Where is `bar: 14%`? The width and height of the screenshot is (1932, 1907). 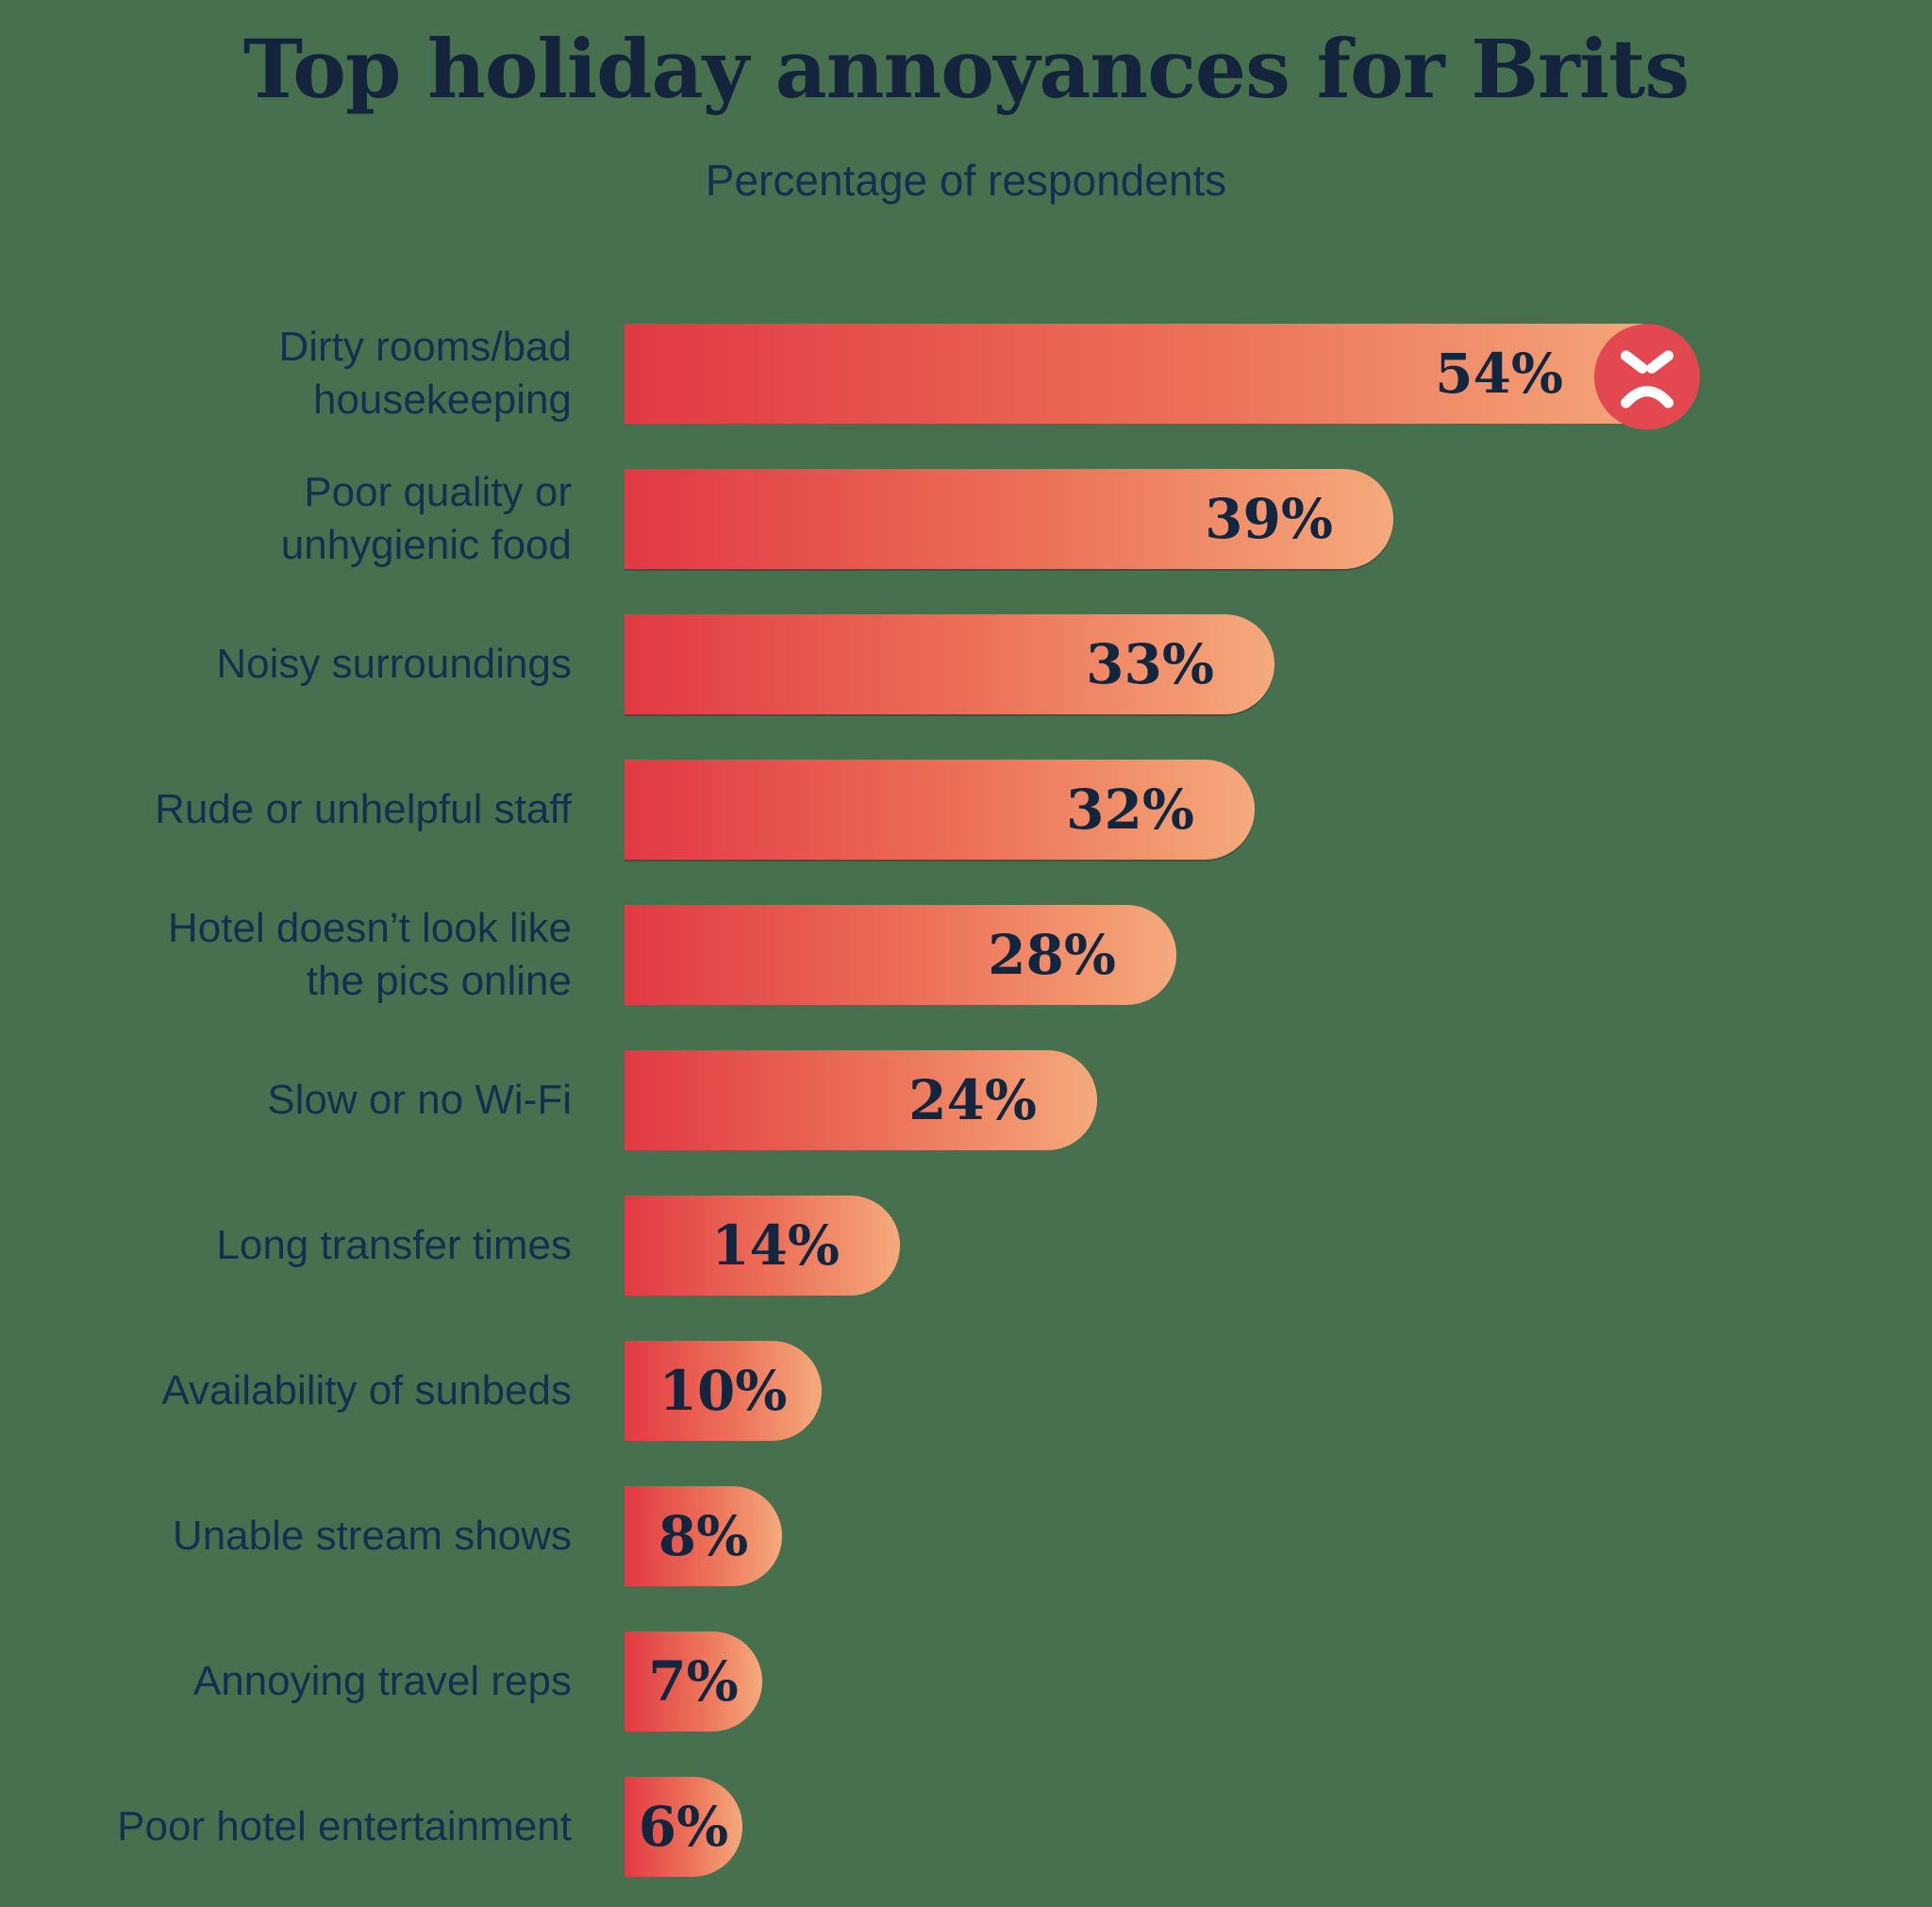
bar: 14% is located at coordinates (763, 1246).